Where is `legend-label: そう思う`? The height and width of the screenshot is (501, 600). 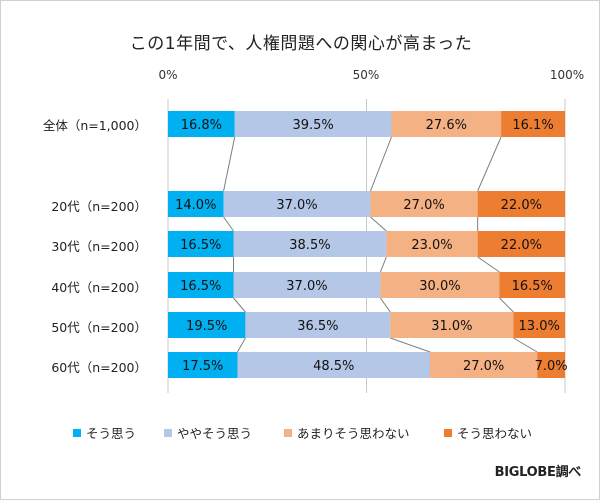
legend-label: そう思う is located at coordinates (111, 433).